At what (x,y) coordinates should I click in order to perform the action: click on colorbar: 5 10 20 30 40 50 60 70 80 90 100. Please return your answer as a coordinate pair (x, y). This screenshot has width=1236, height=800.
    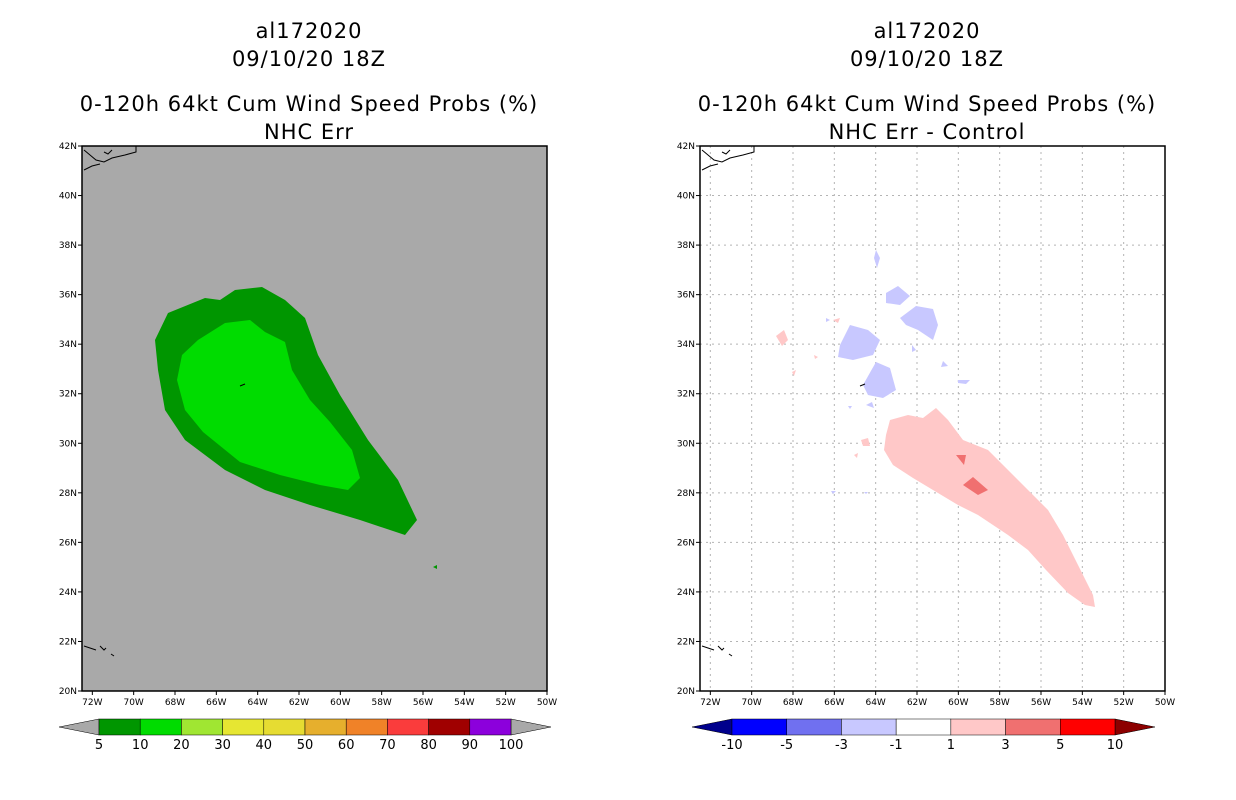
    Looking at the image, I should click on (305, 735).